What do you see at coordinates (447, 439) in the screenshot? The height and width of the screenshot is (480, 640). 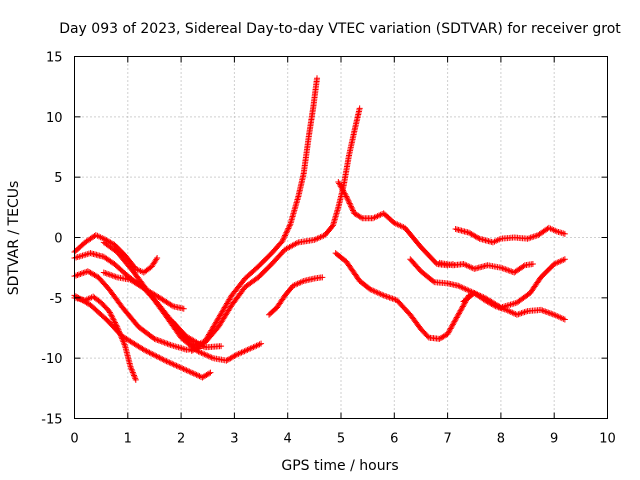 I see `x-tick-label: 7` at bounding box center [447, 439].